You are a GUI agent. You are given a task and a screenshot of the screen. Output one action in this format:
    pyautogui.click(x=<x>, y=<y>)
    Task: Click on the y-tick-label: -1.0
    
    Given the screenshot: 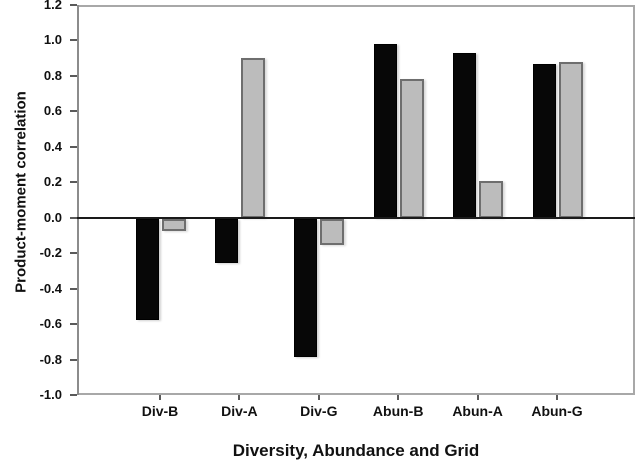 What is the action you would take?
    pyautogui.click(x=50, y=394)
    